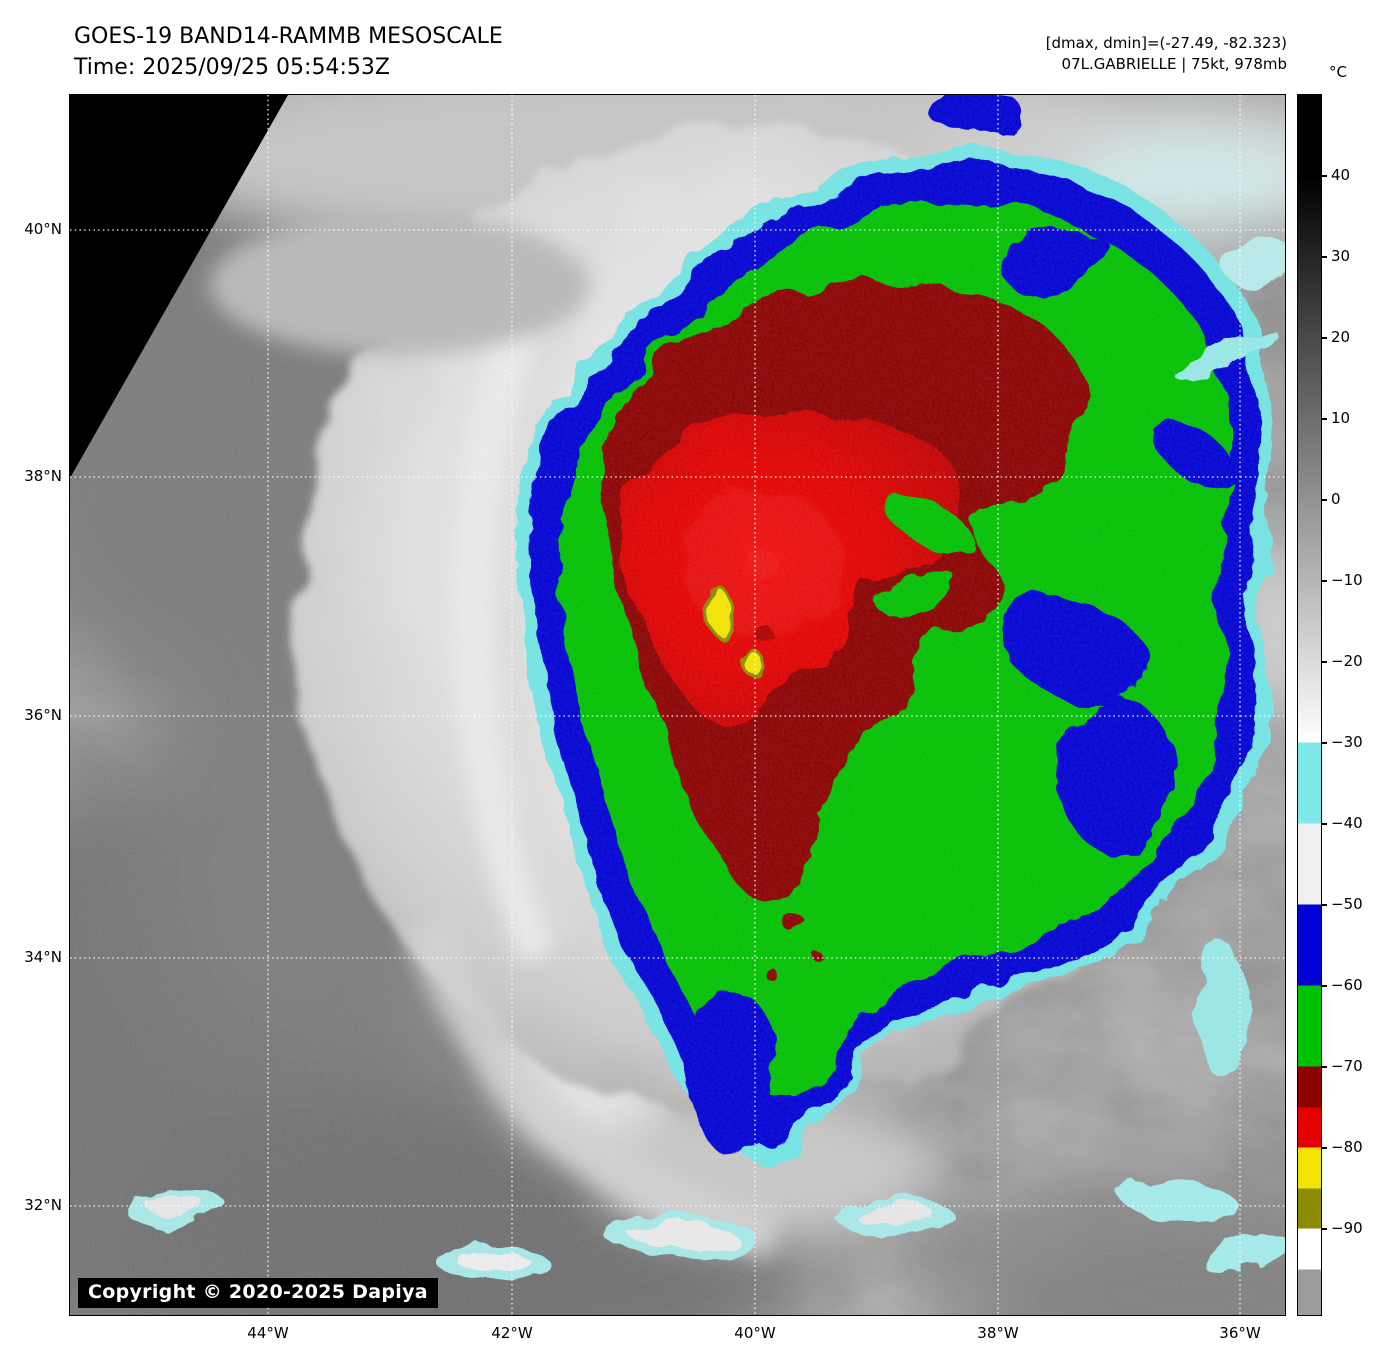  I want to click on copyright-badge: Copyright © 2020-2025 Dapiya, so click(258, 1293).